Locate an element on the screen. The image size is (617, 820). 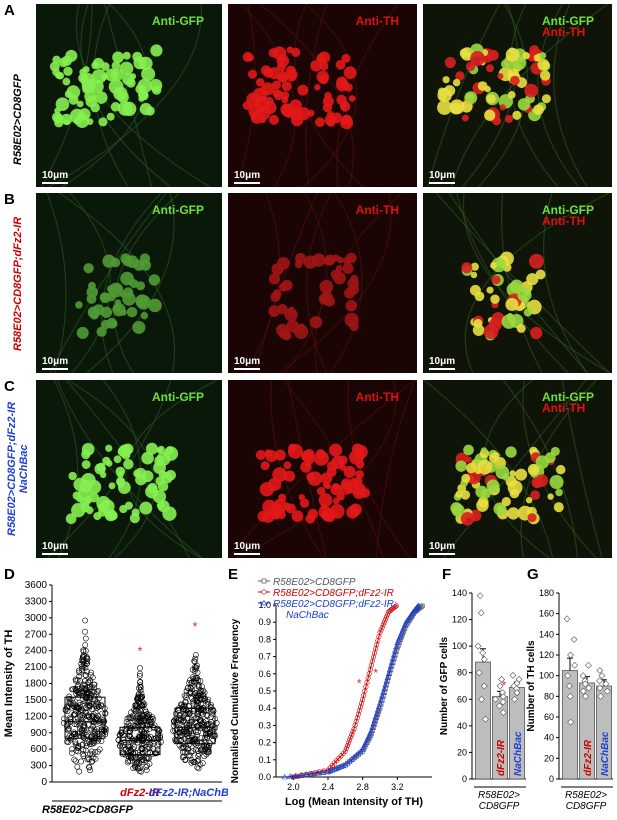
y-tick-label: 0.6 is located at coordinates (264, 674).